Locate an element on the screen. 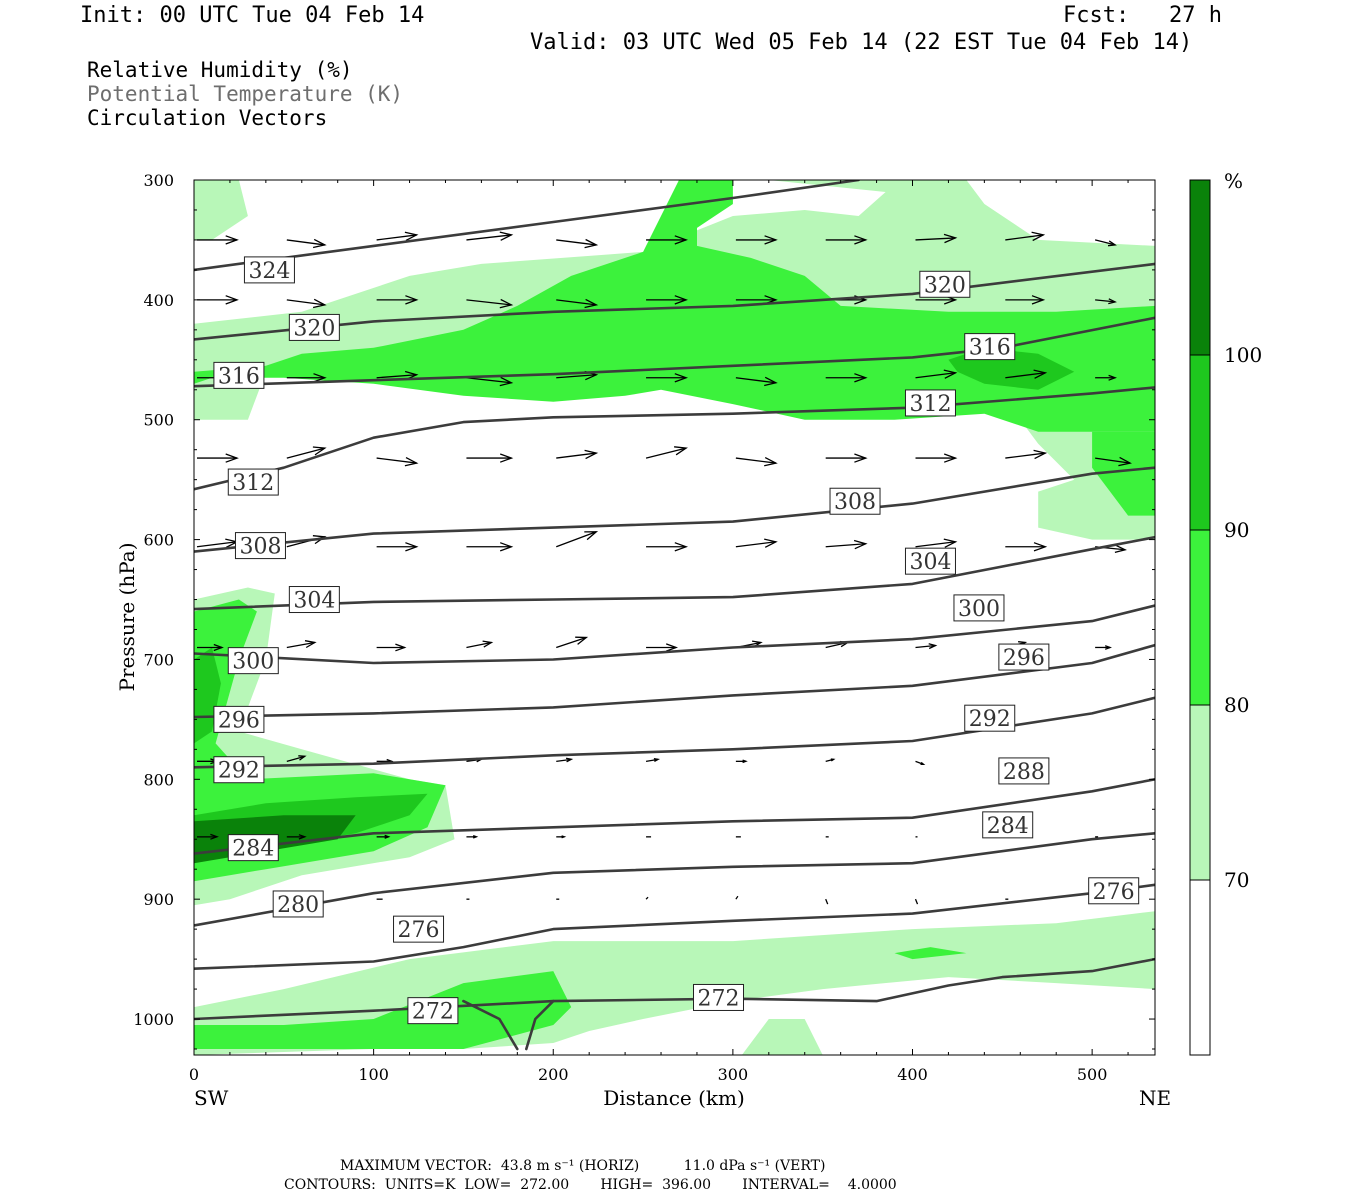 Image resolution: width=1350 pixels, height=1200 pixels. x-axis-title: Distance (km) is located at coordinates (674, 1098).